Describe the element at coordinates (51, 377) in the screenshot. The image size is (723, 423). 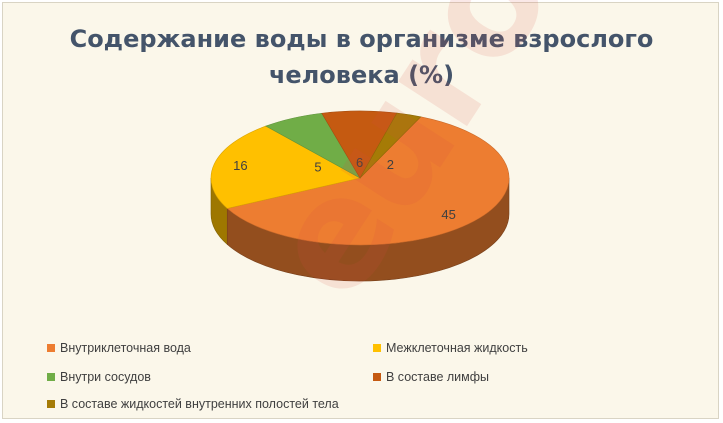
I see `legend-swatch-vessels` at that location.